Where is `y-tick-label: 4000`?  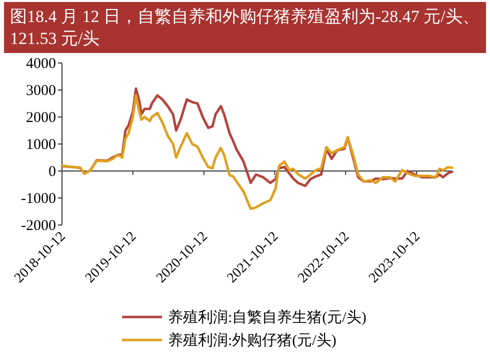
y-tick-label: 4000 is located at coordinates (41, 64).